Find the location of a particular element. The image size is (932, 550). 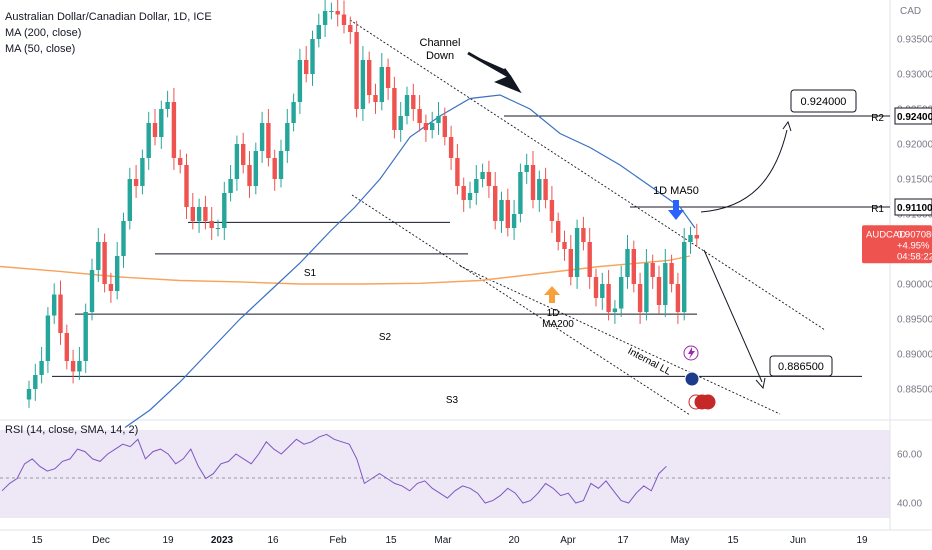

level-tag-box is located at coordinates (913, 207).